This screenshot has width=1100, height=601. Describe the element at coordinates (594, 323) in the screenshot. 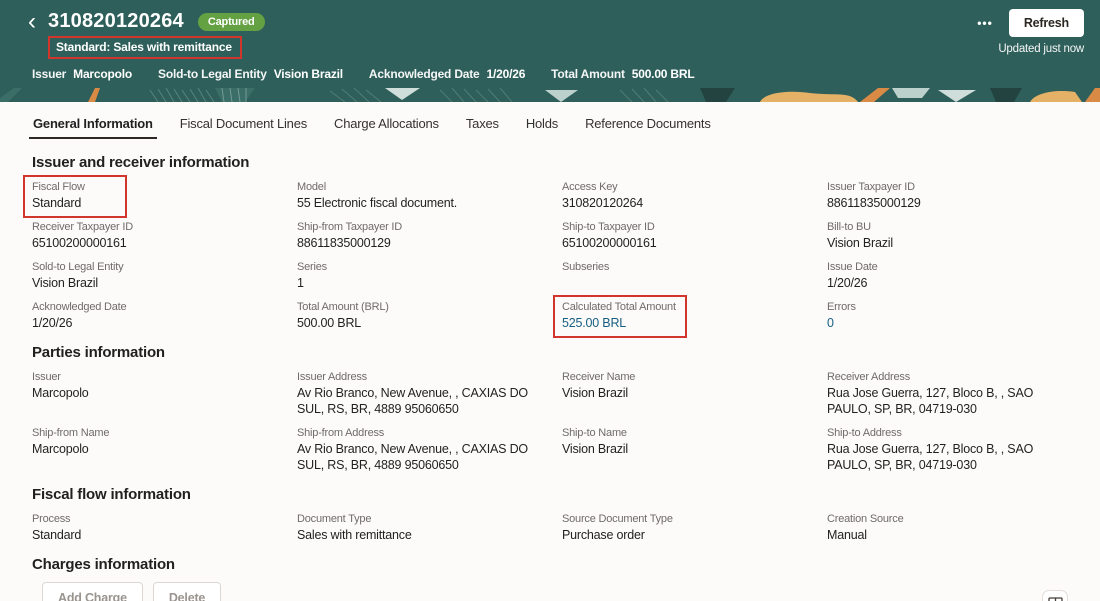

I see `calculated-total-amount-link: 525.00 BRL` at that location.